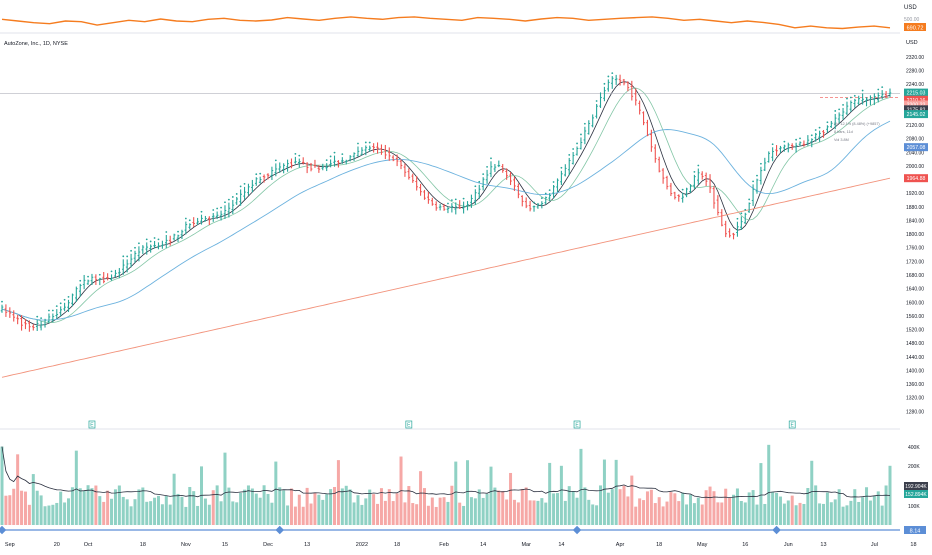 This screenshot has width=932, height=555. What do you see at coordinates (916, 147) in the screenshot?
I see `price-tag` at bounding box center [916, 147].